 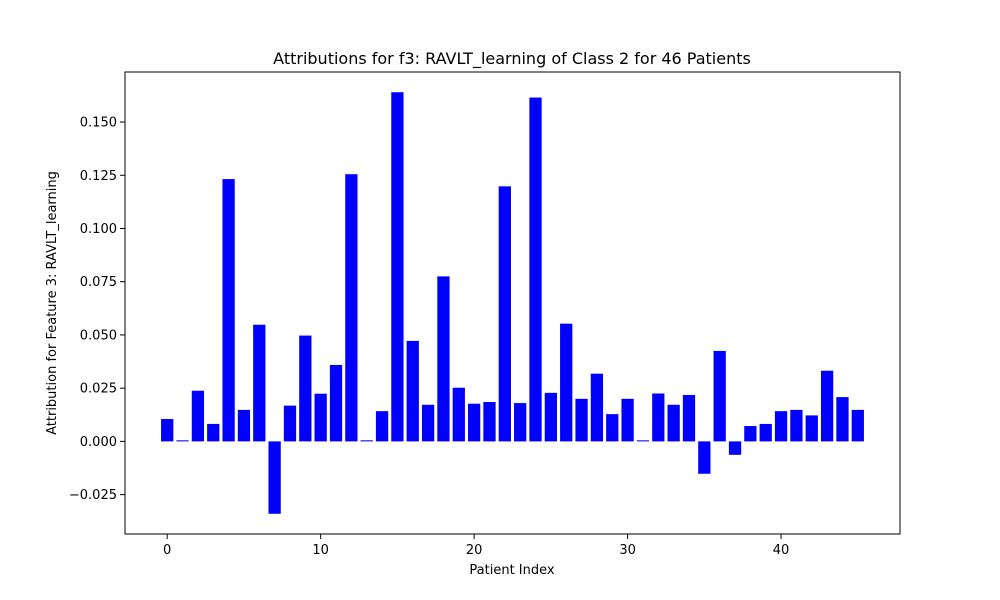 I want to click on y-tick-label: 0.125, so click(x=98, y=176).